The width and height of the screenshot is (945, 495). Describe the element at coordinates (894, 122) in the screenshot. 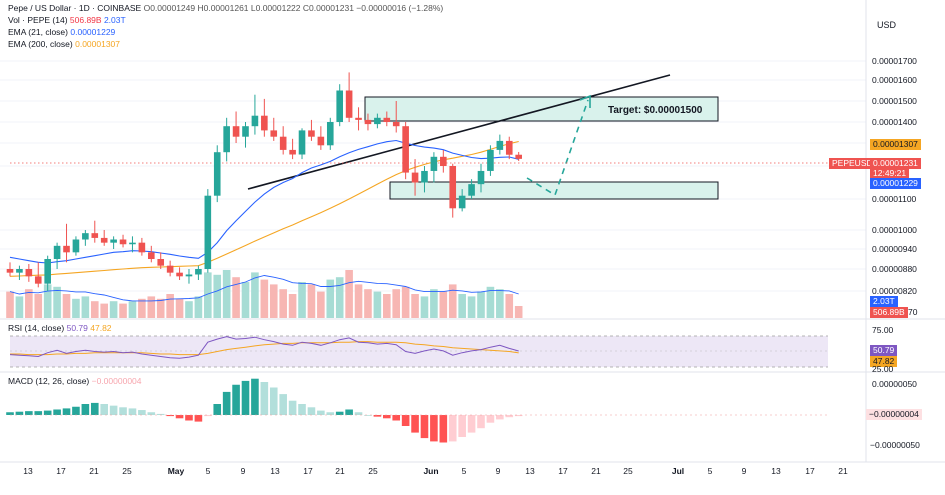

I see `price-tick-label: 0.00001400` at that location.